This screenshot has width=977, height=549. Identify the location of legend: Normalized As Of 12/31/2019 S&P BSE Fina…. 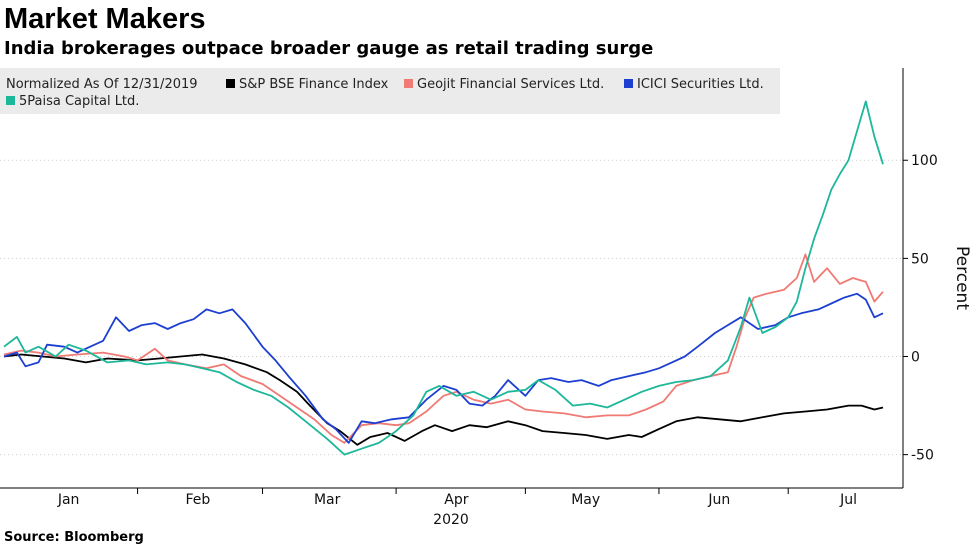
(390, 91).